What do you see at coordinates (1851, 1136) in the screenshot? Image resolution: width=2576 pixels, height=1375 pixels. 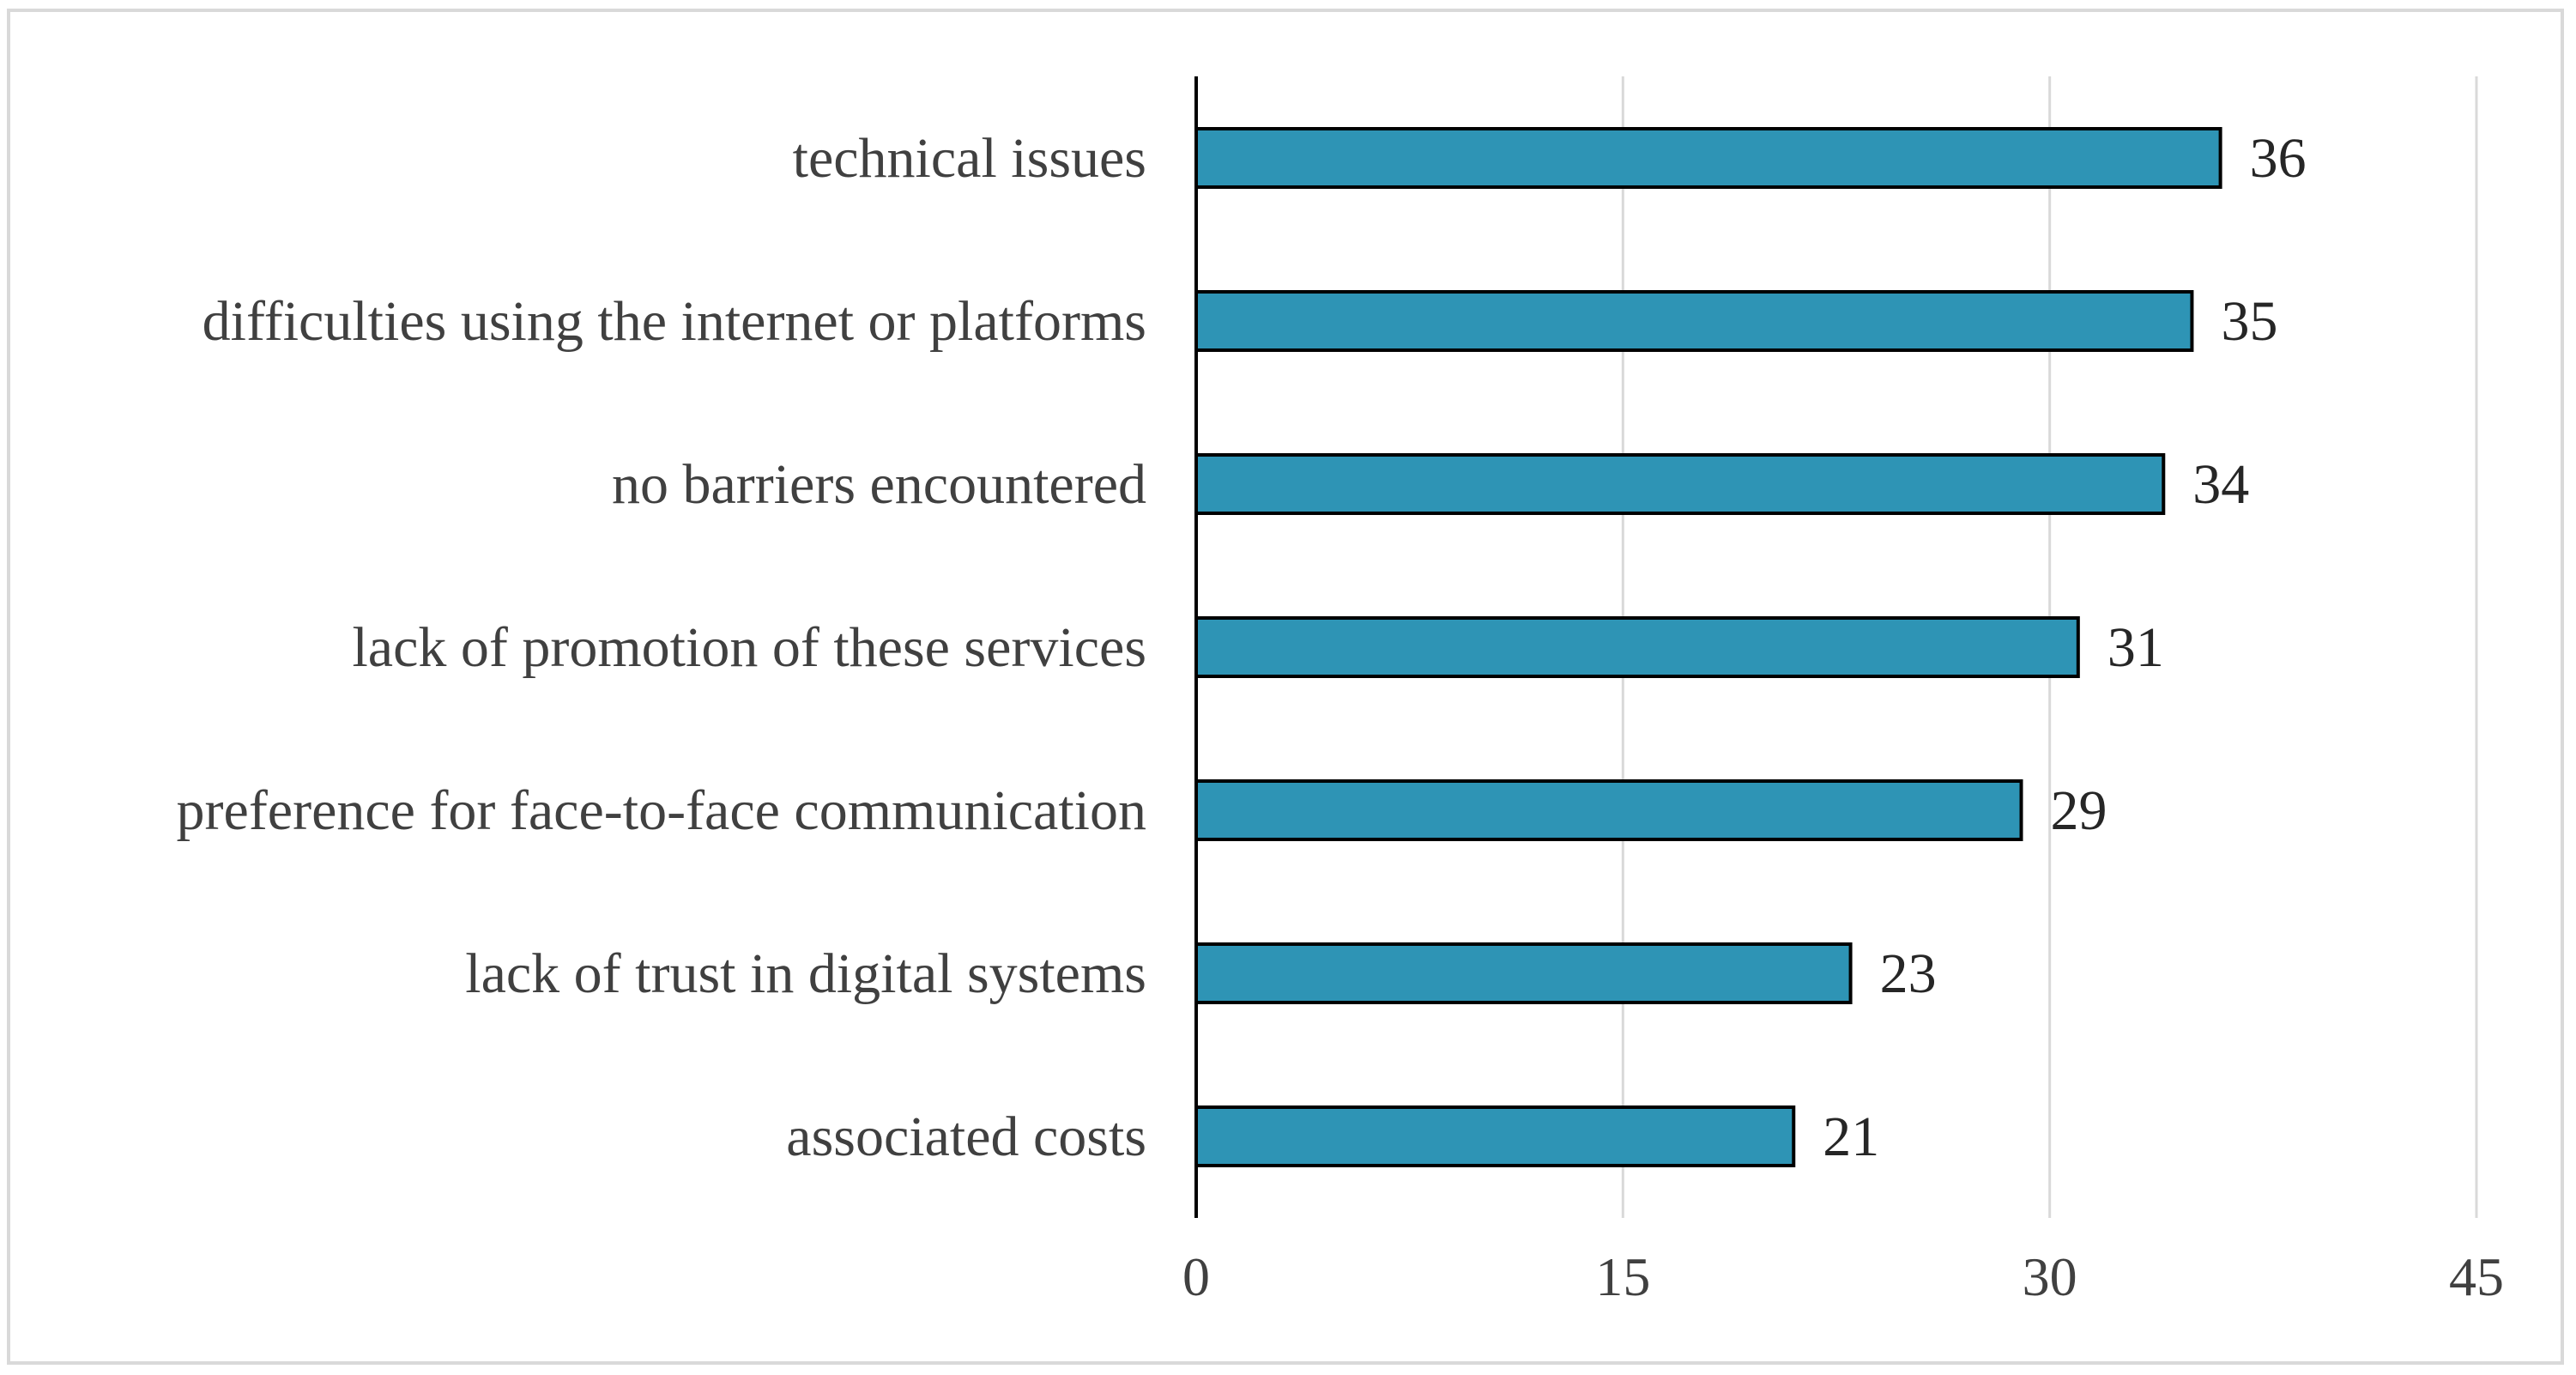 I see `data-label-7: 21` at bounding box center [1851, 1136].